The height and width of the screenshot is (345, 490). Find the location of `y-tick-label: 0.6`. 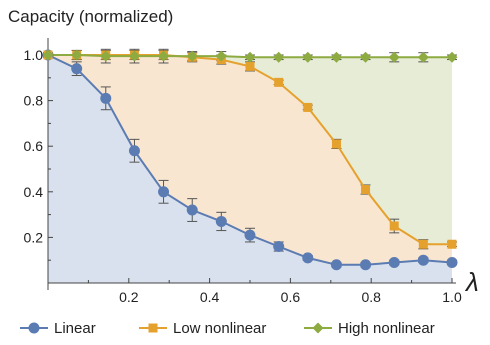

y-tick-label: 0.6 is located at coordinates (34, 146).